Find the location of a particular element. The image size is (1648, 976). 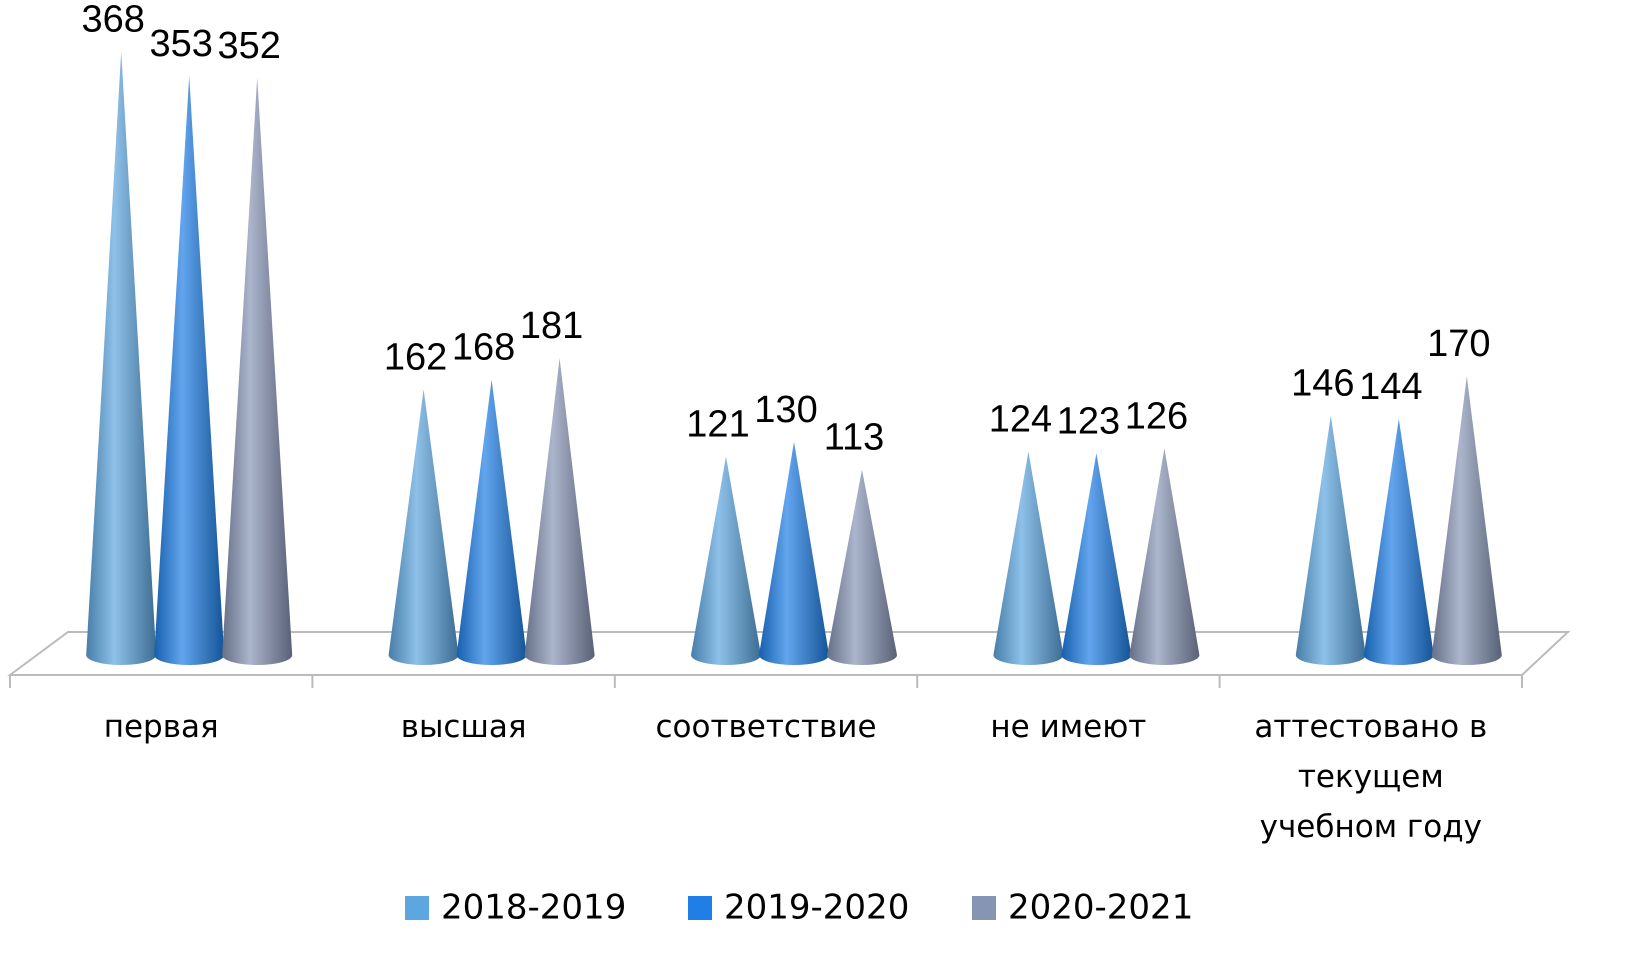

x-tick-label: высшая is located at coordinates (463, 727).